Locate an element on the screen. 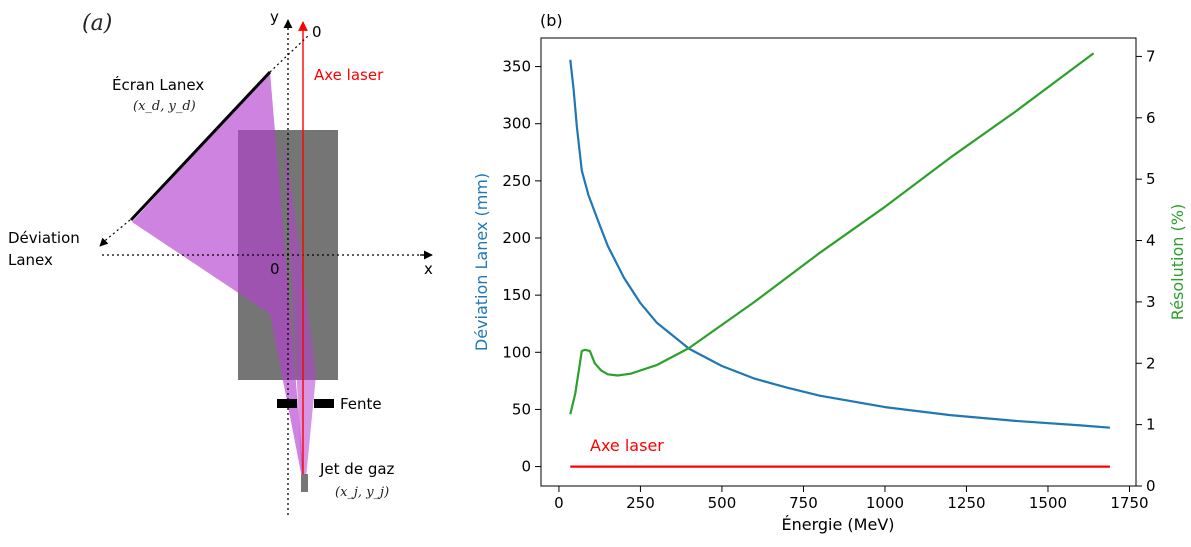 Image resolution: width=1191 pixels, height=547 pixels. left-y-tick-label: 100 is located at coordinates (516, 352).